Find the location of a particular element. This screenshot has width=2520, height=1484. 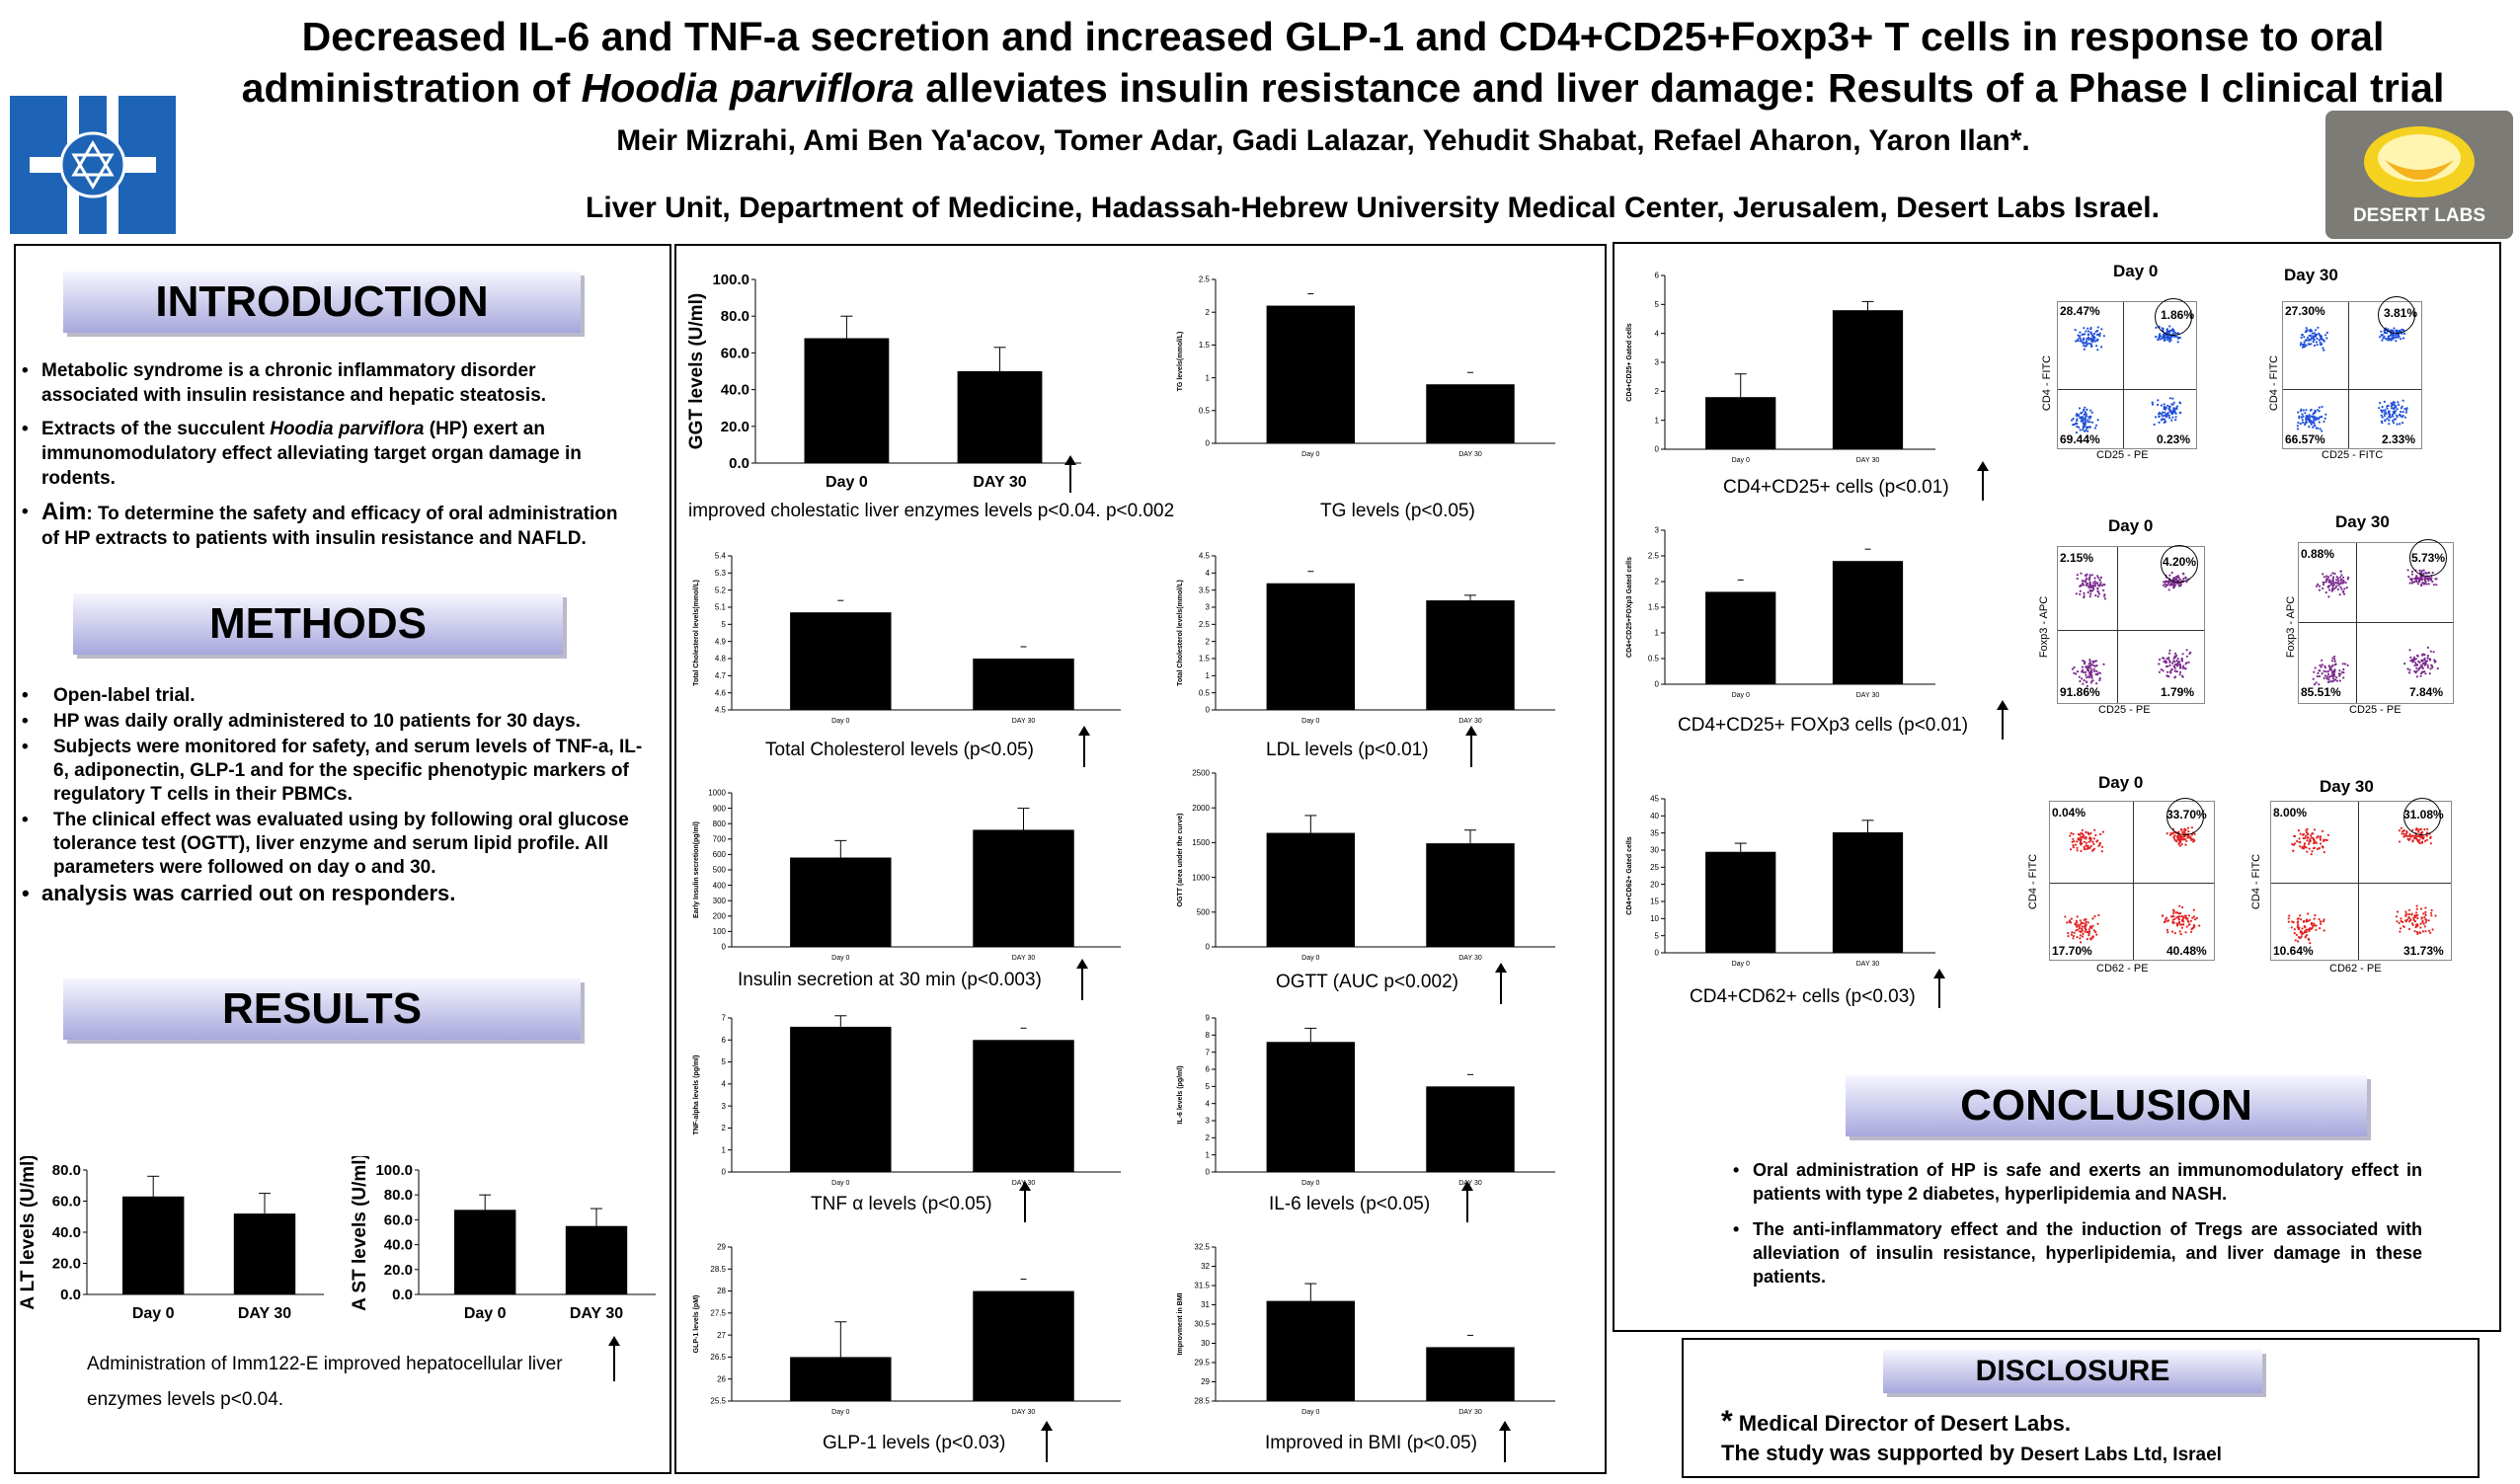

y-tick-label: 6 is located at coordinates (1208, 1069).